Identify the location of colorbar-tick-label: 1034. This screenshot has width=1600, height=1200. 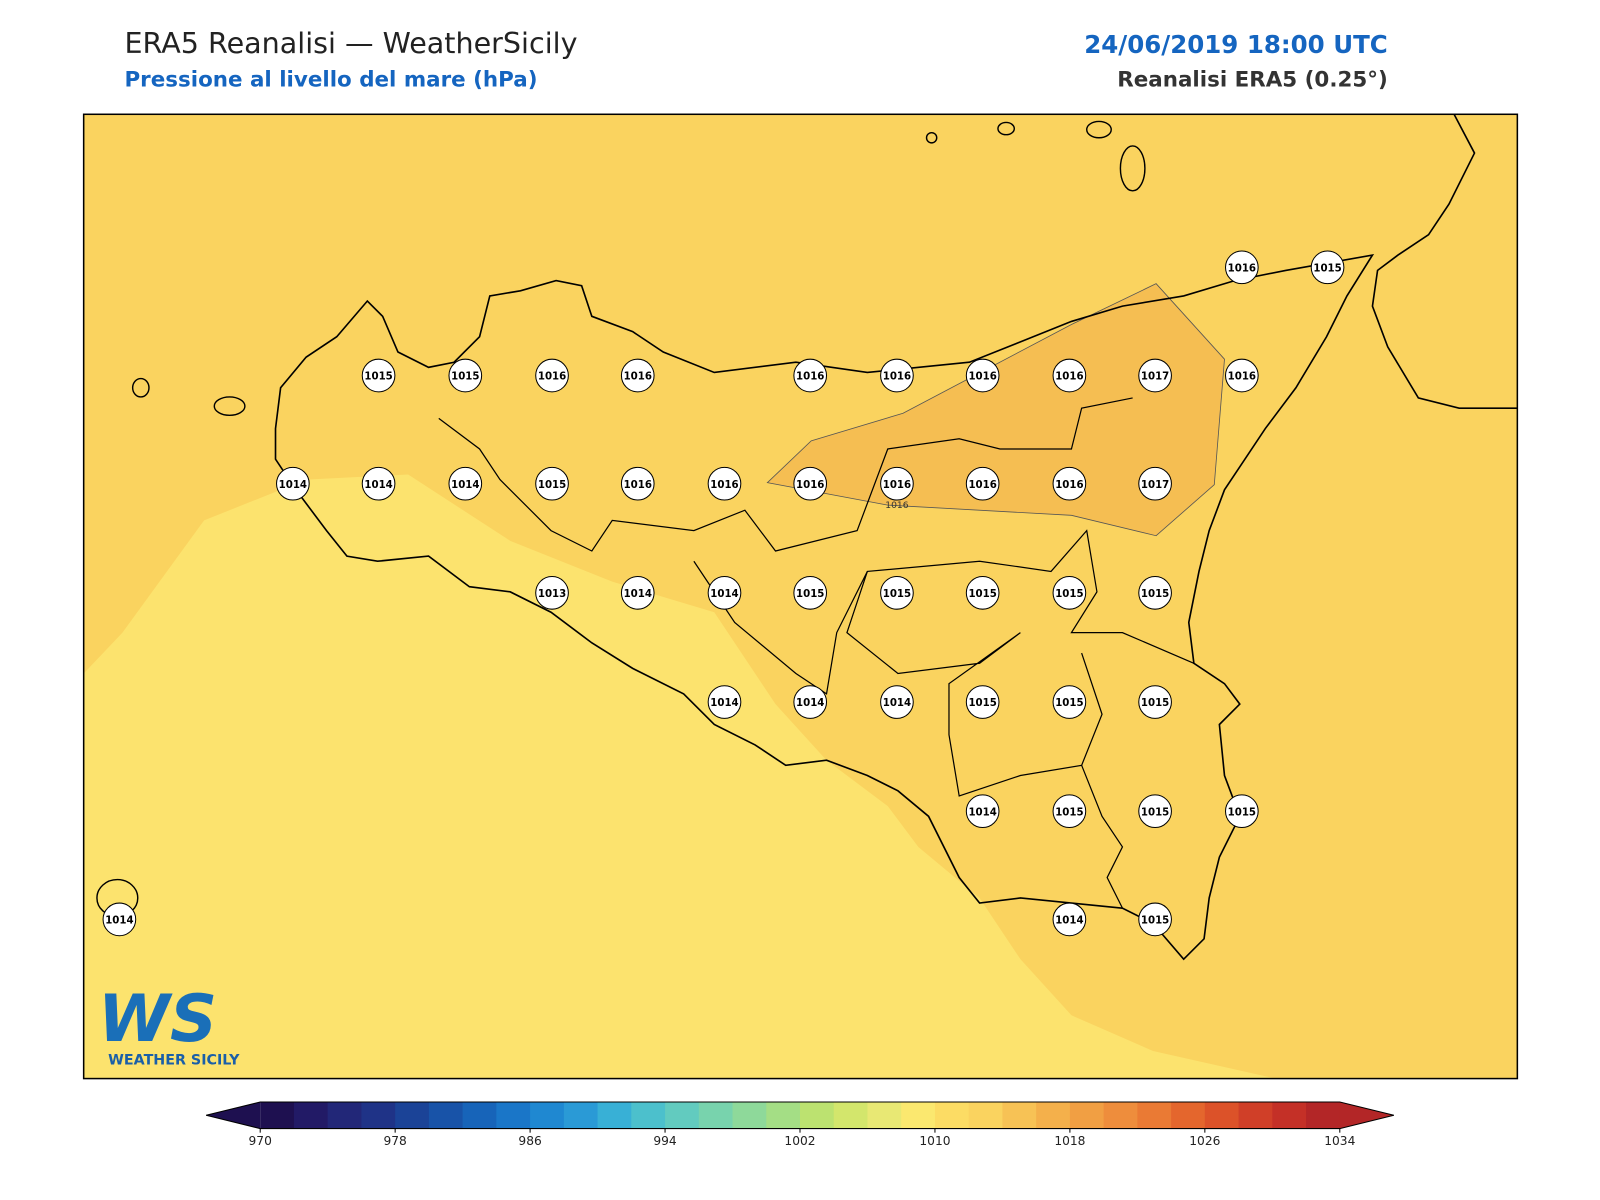
(1339, 1141).